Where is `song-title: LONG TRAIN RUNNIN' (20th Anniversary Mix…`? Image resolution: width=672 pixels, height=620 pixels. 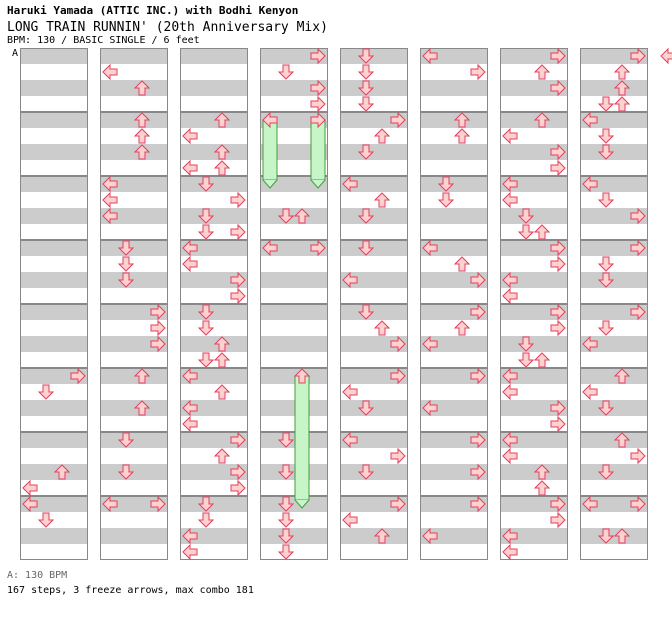
song-title: LONG TRAIN RUNNIN' (20th Anniversary Mix… is located at coordinates (167, 27).